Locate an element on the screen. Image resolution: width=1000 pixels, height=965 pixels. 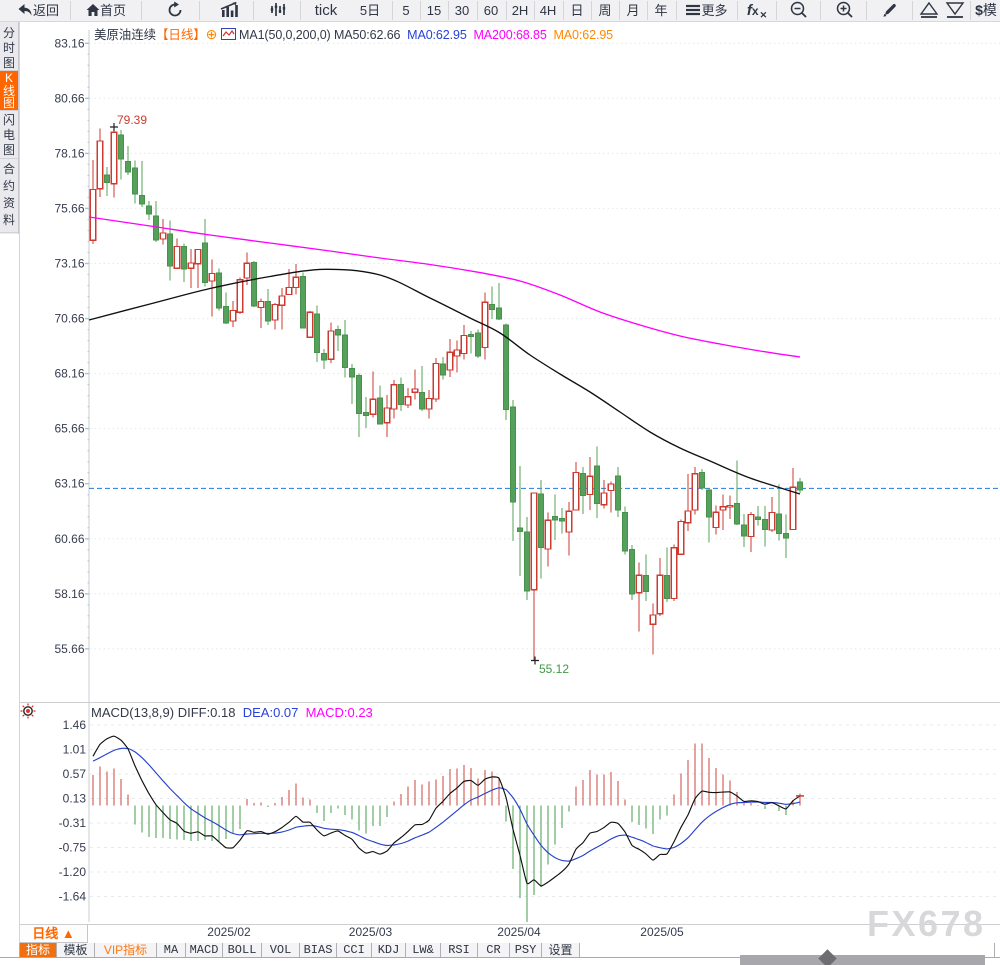
svg-text: 63.16 is located at coordinates (69, 484).